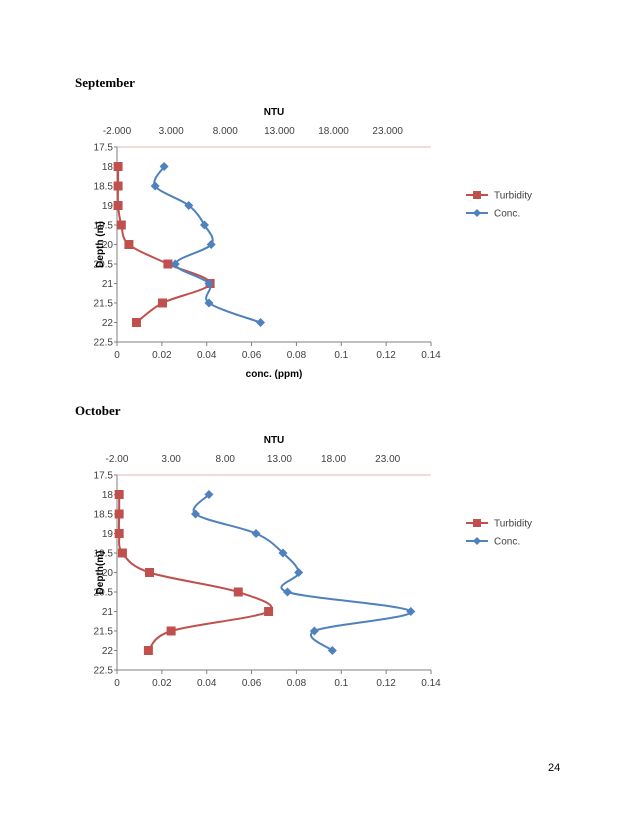  I want to click on series-line-conc, so click(302, 572).